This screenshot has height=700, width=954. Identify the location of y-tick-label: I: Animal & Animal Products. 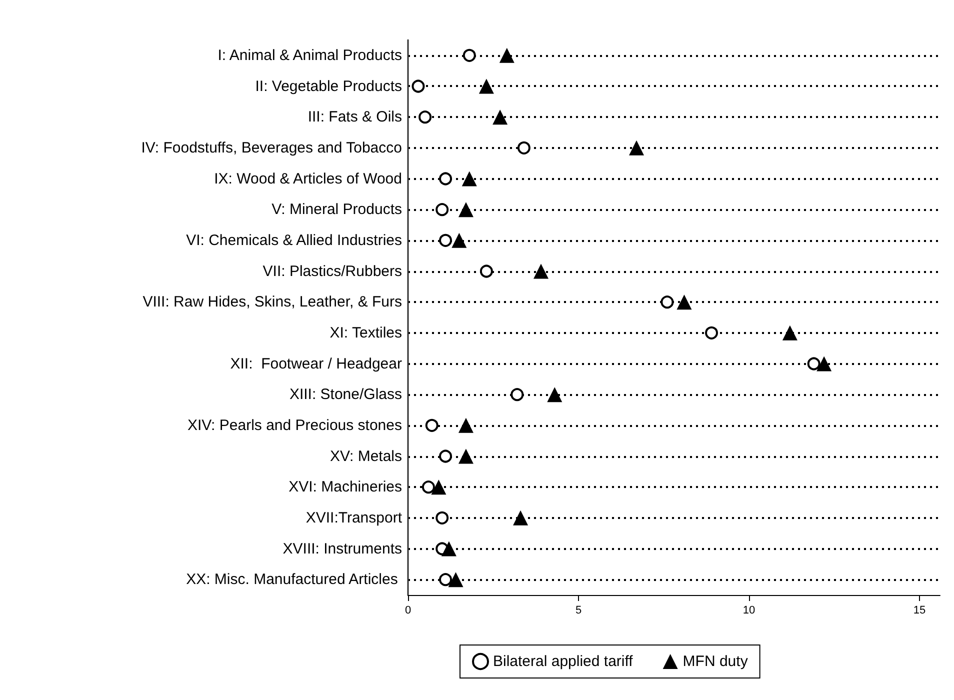
(310, 55).